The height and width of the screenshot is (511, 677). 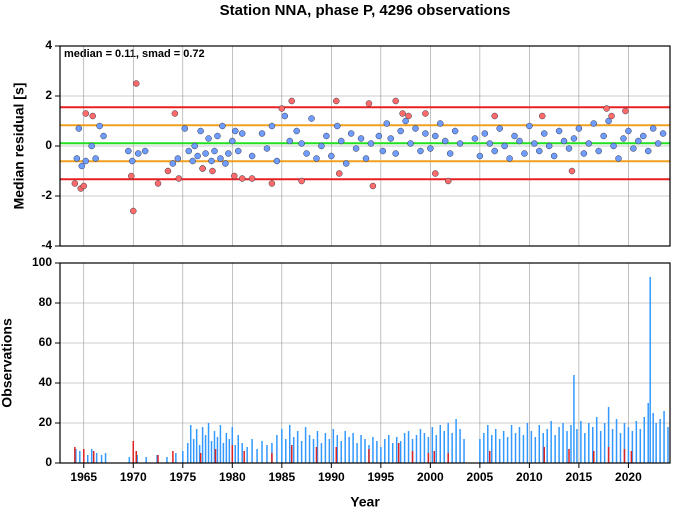 I want to click on x-tick-label: 2020, so click(x=628, y=477).